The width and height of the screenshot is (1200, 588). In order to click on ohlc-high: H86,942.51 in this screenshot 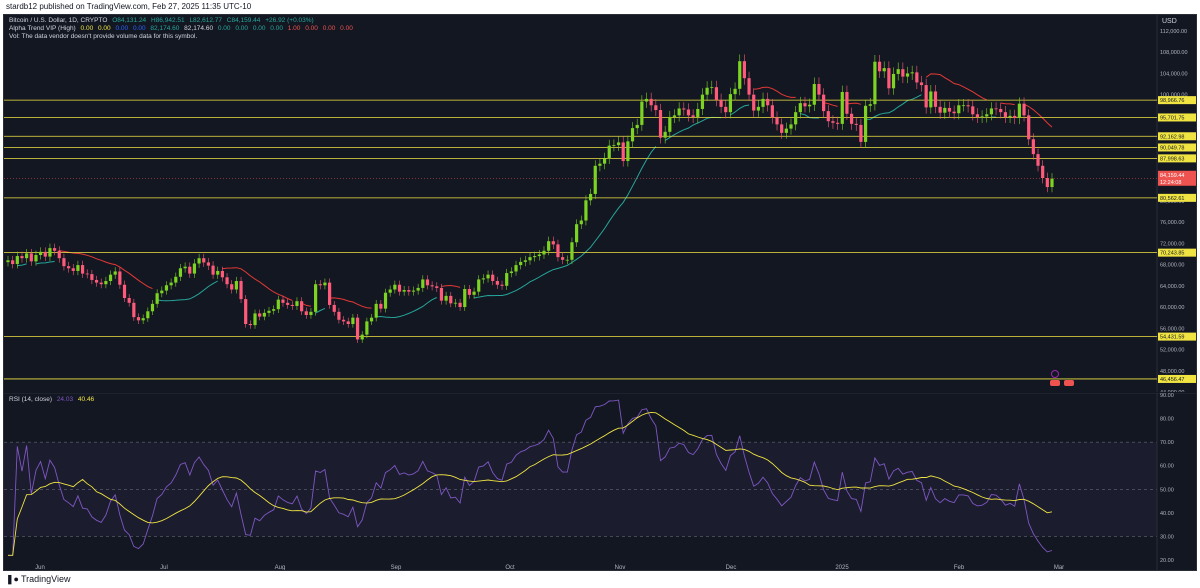, I will do `click(168, 20)`.